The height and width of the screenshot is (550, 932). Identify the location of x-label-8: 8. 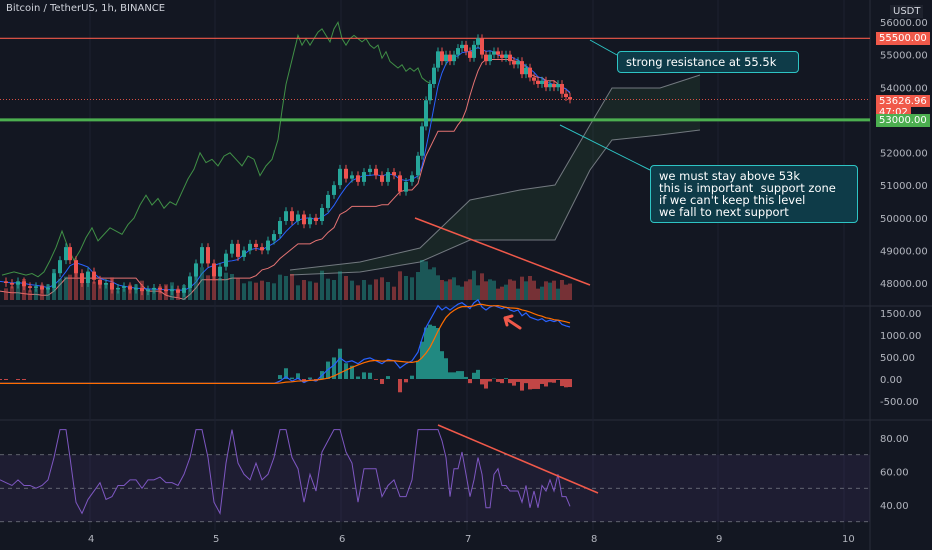
(594, 539).